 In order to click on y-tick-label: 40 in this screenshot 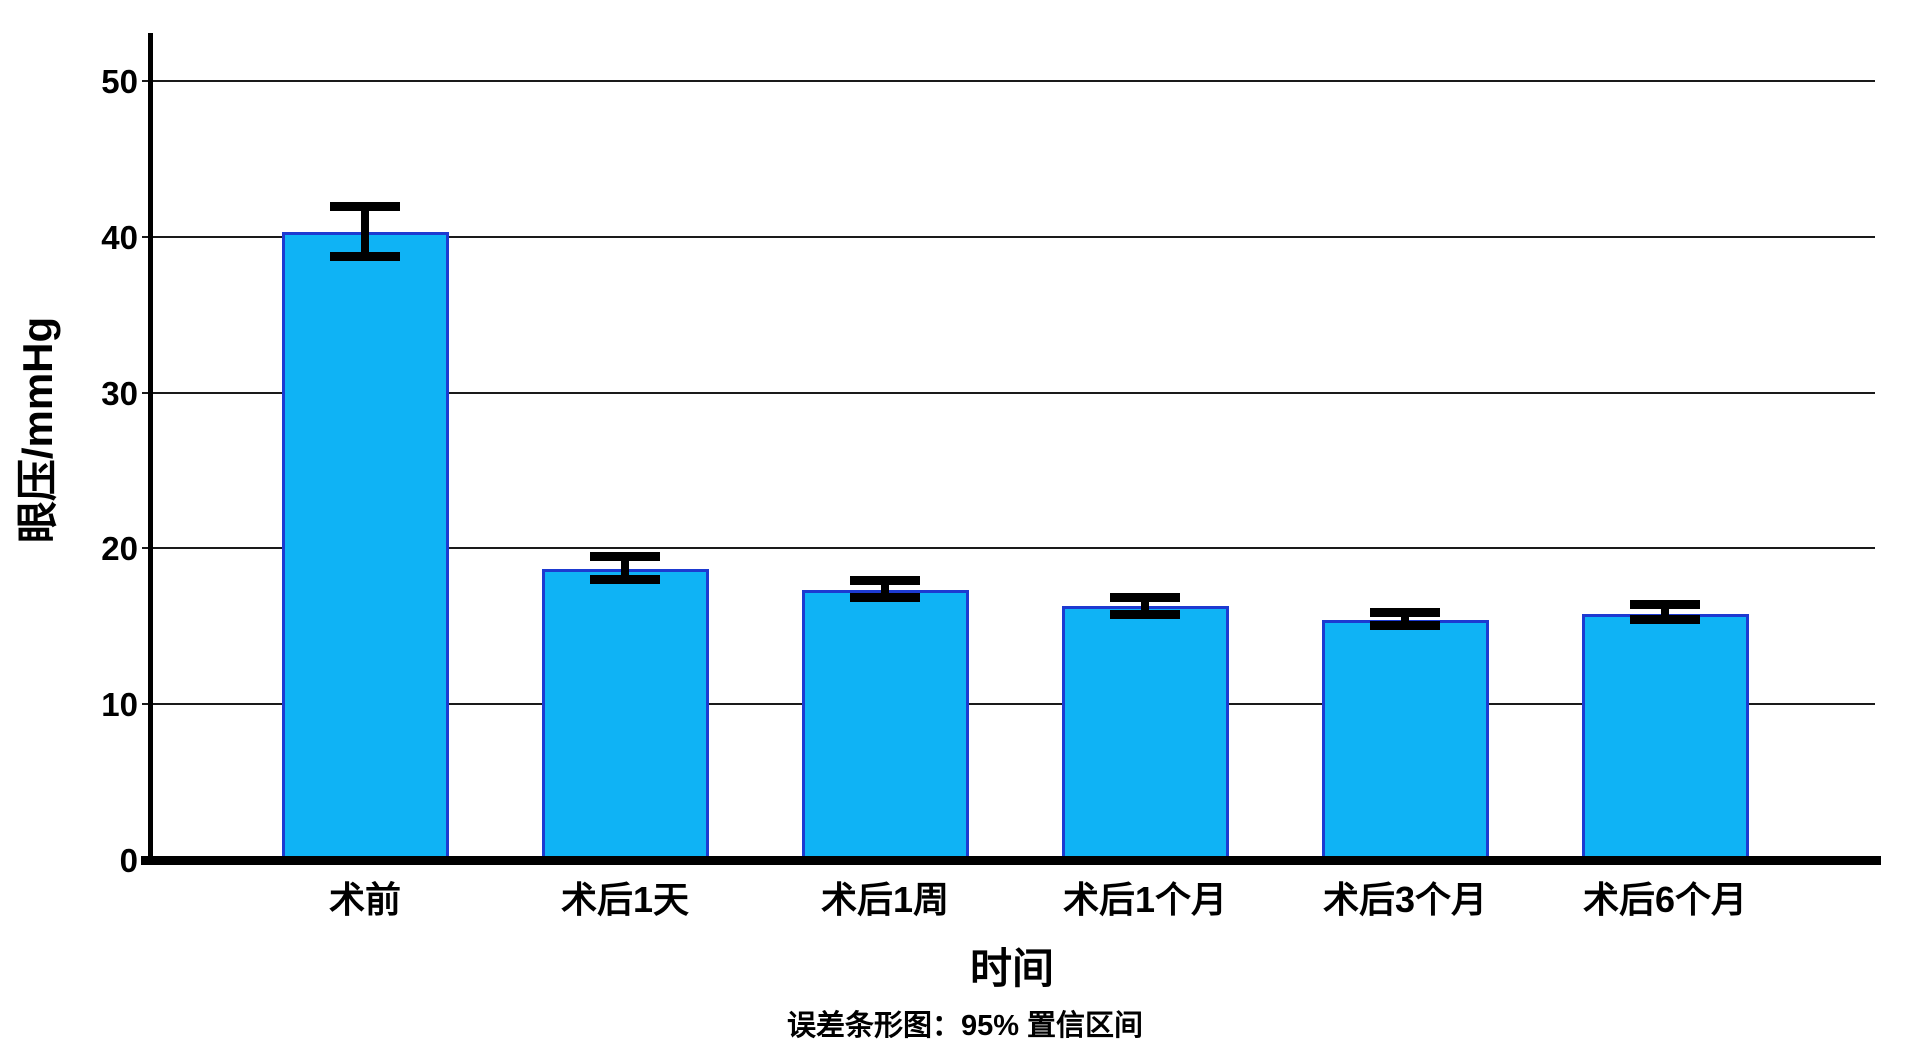, I will do `click(119, 237)`.